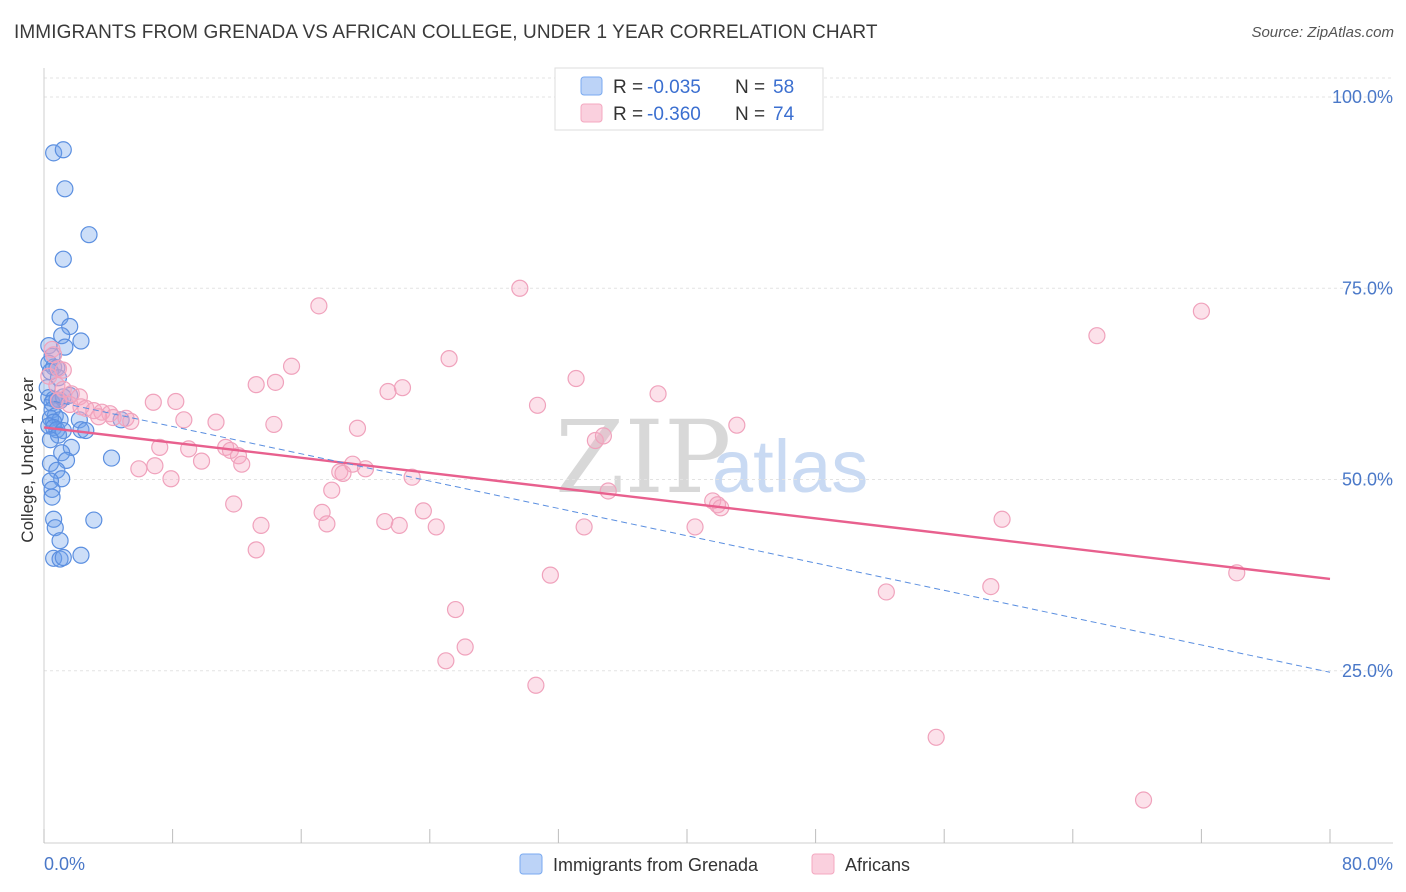 This screenshot has width=1406, height=892. What do you see at coordinates (750, 114) in the screenshot?
I see `stats-legend-n-label-africans: N =` at bounding box center [750, 114].